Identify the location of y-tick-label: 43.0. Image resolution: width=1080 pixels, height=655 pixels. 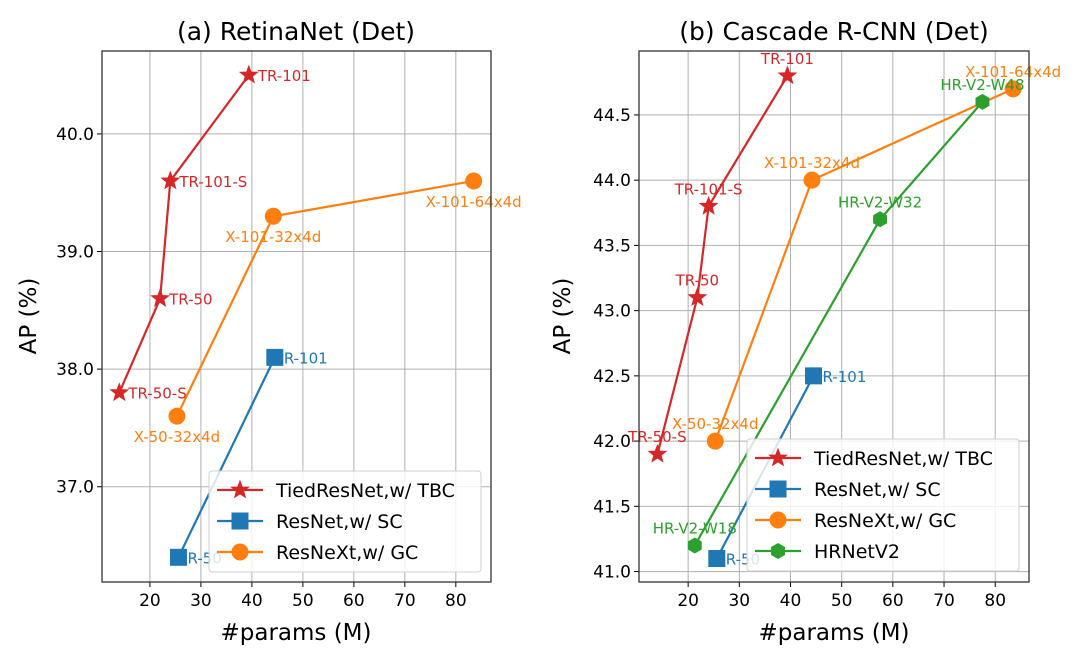
(612, 312).